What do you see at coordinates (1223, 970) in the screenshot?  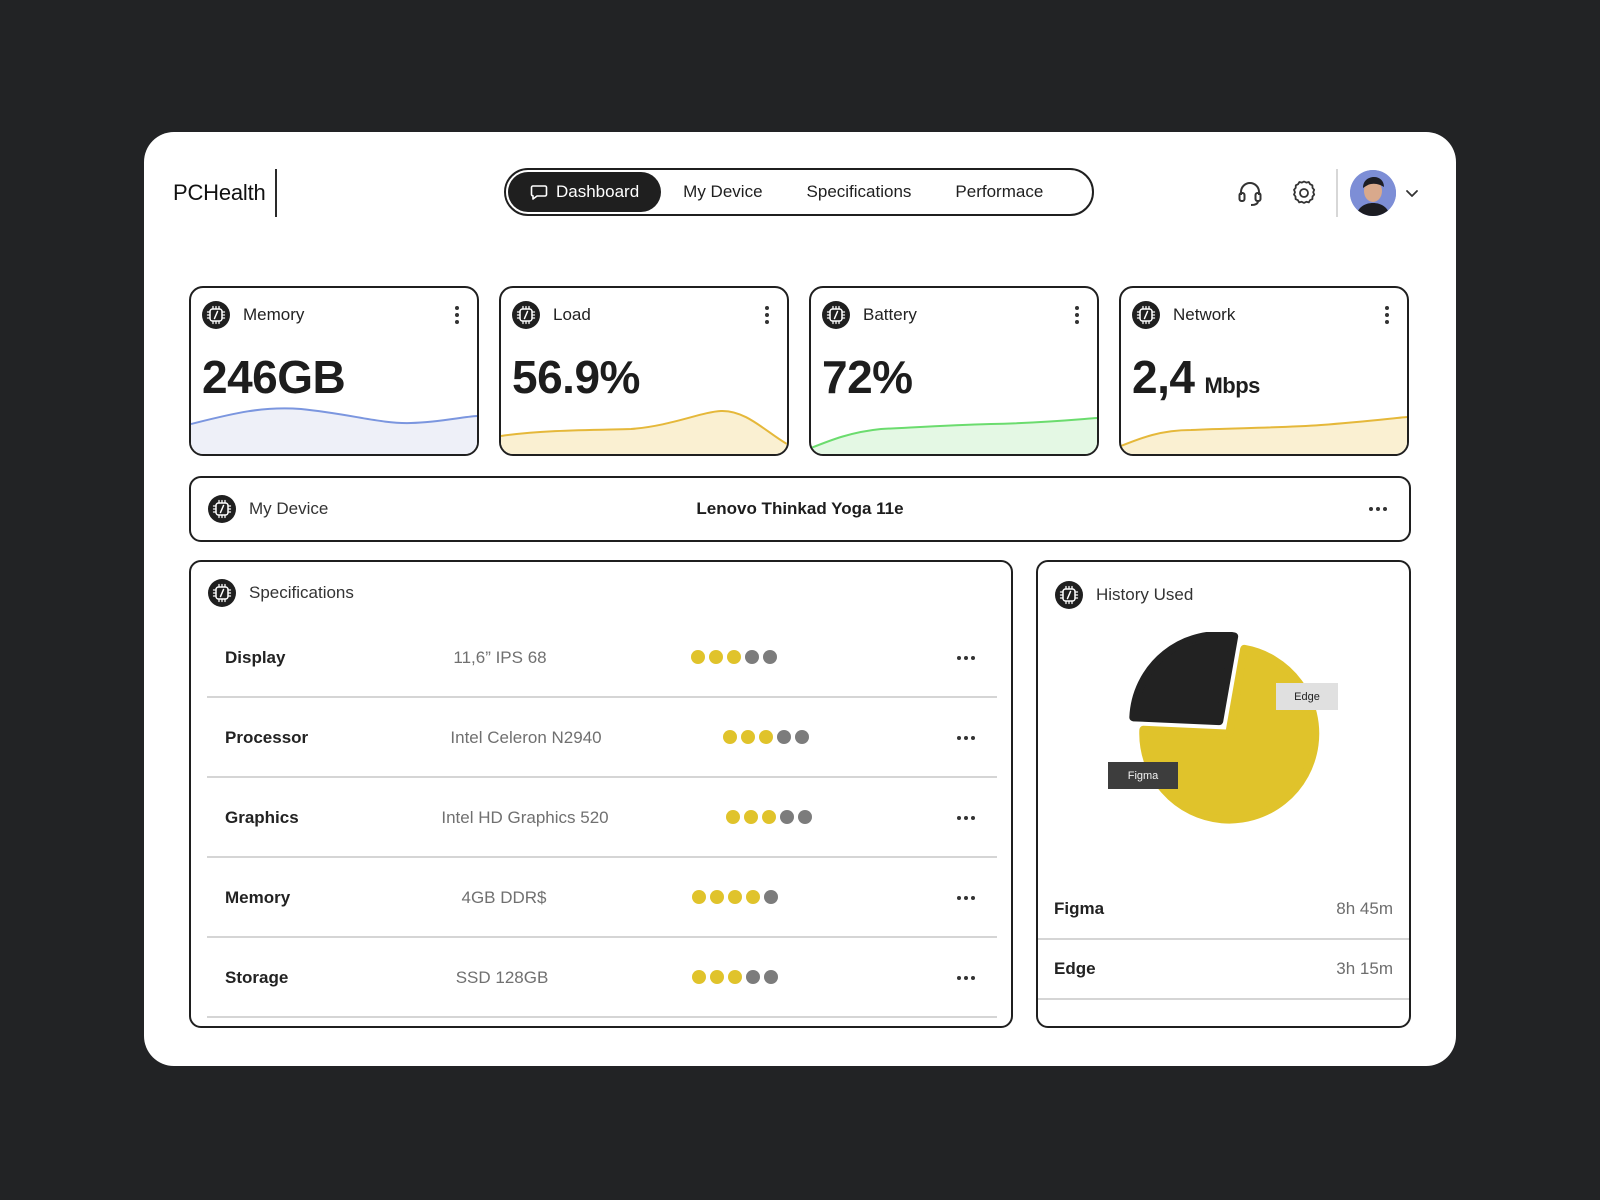 I see `history-row: Edge 3h 15m` at bounding box center [1223, 970].